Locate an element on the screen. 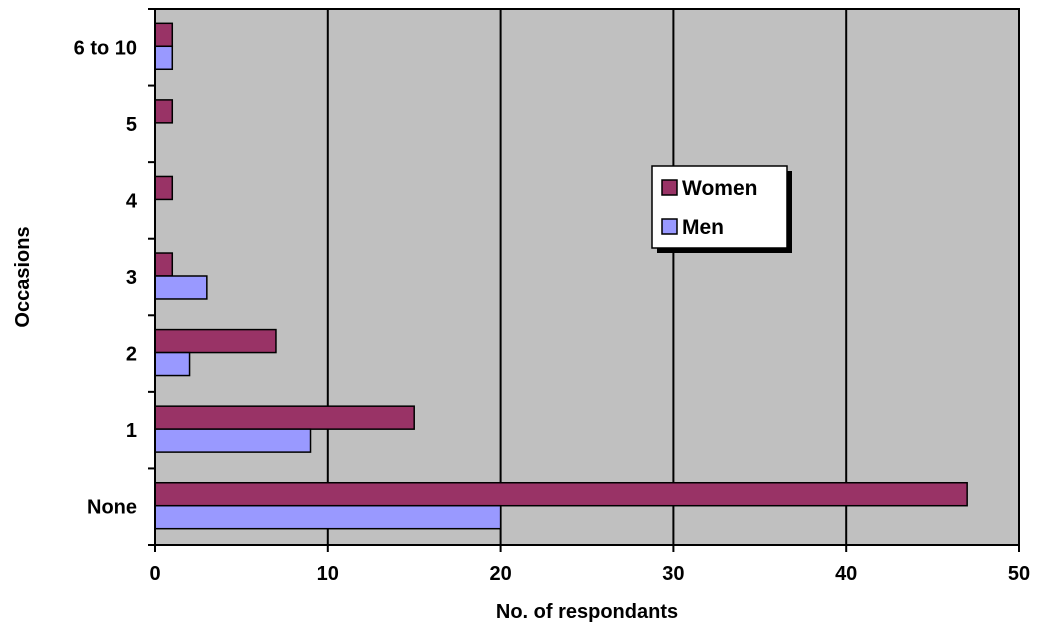  x-tick-label: 20 is located at coordinates (500, 574).